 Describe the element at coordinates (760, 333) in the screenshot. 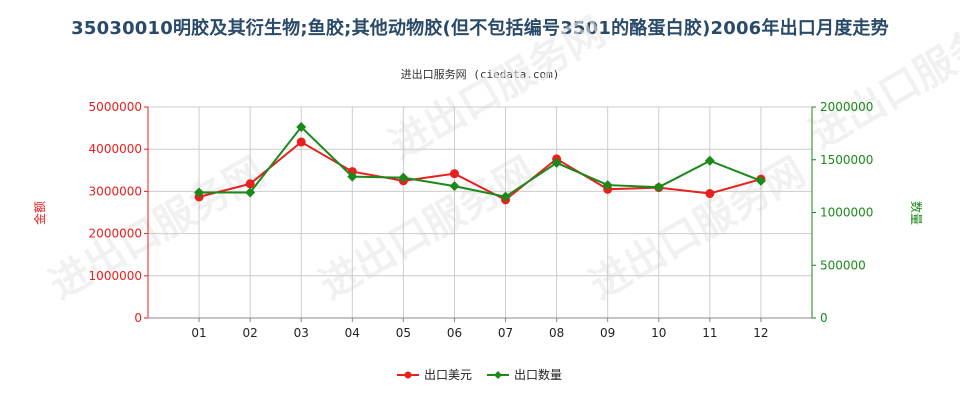

I see `x-tick-label: 12` at that location.